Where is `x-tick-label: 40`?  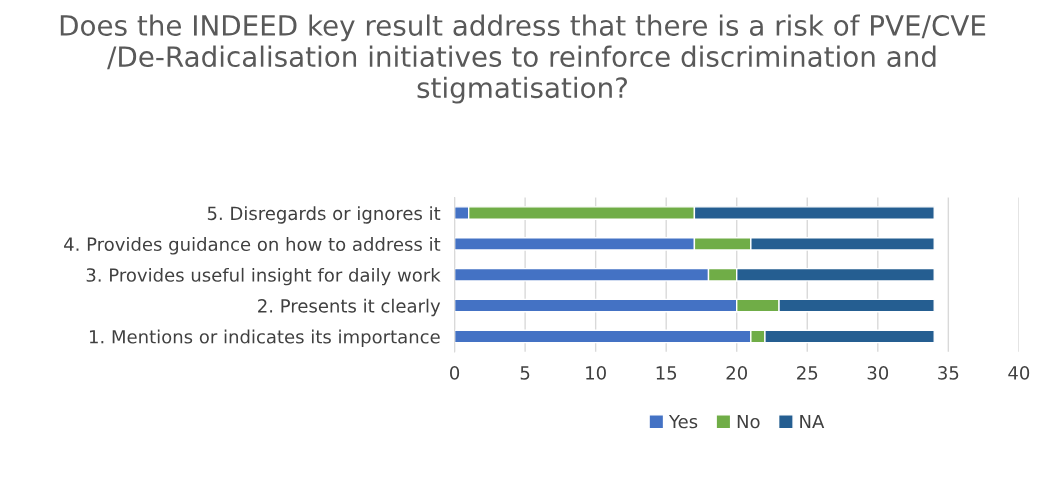 x-tick-label: 40 is located at coordinates (1019, 373).